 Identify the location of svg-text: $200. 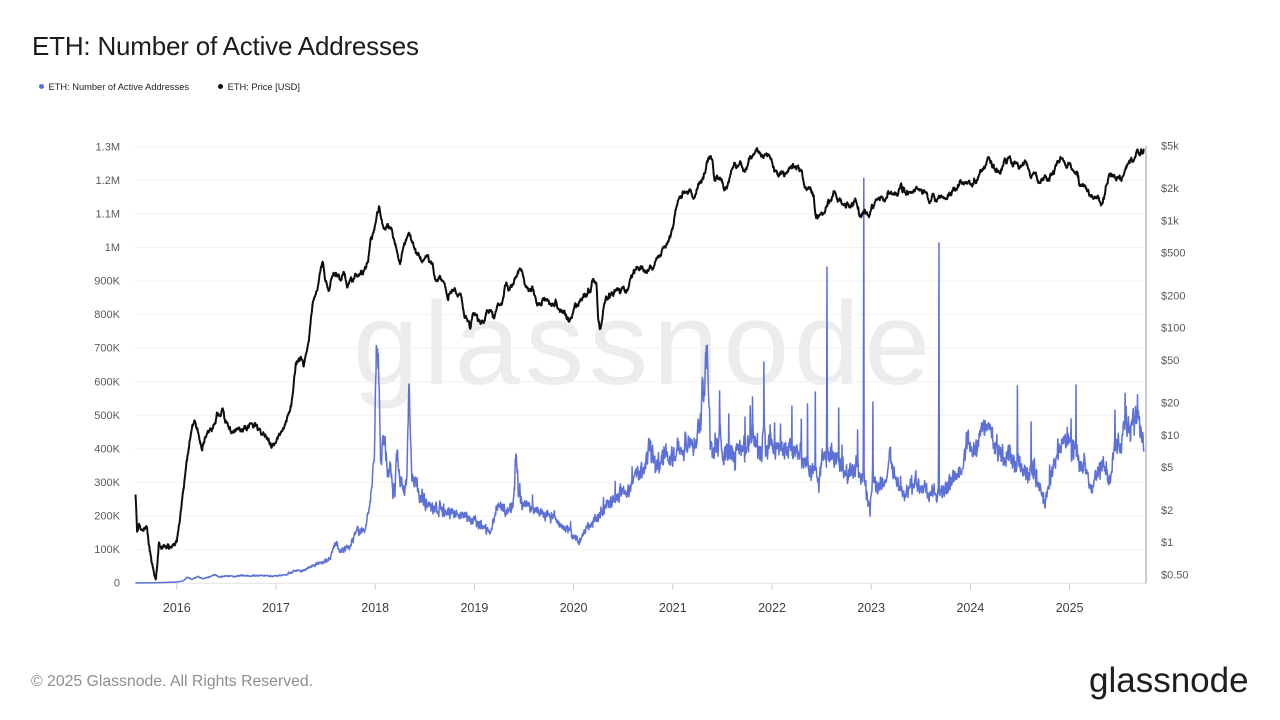
(1173, 296).